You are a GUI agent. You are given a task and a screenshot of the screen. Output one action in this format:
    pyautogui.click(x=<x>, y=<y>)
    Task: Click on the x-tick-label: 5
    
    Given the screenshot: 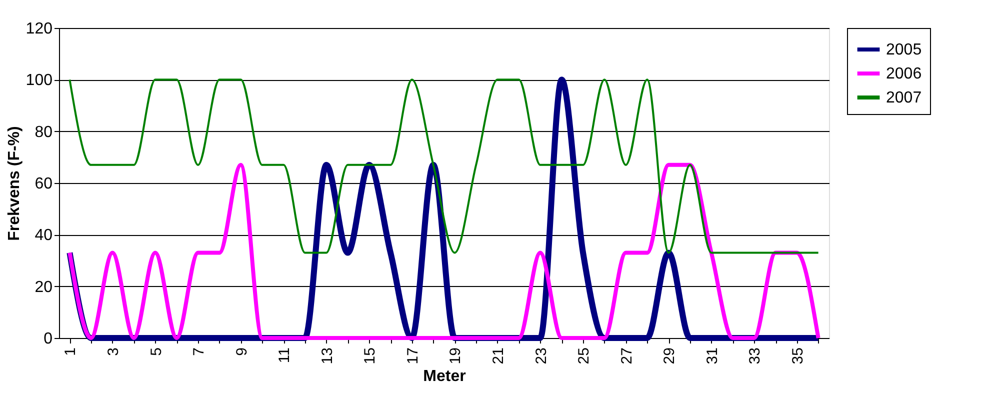 What is the action you would take?
    pyautogui.click(x=156, y=352)
    